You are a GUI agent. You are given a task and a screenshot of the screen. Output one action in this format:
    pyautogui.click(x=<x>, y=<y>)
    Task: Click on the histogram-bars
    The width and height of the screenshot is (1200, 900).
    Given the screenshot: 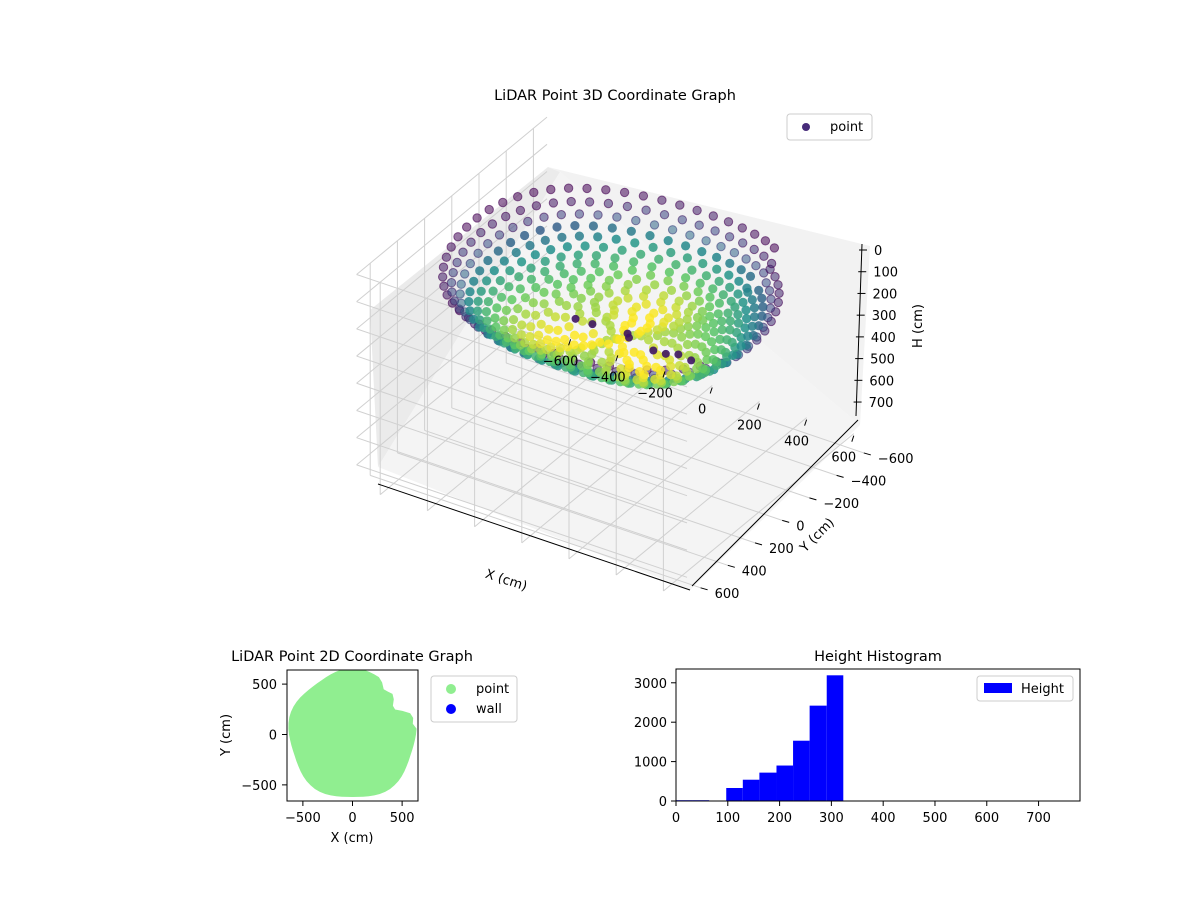 What is the action you would take?
    pyautogui.click(x=760, y=738)
    